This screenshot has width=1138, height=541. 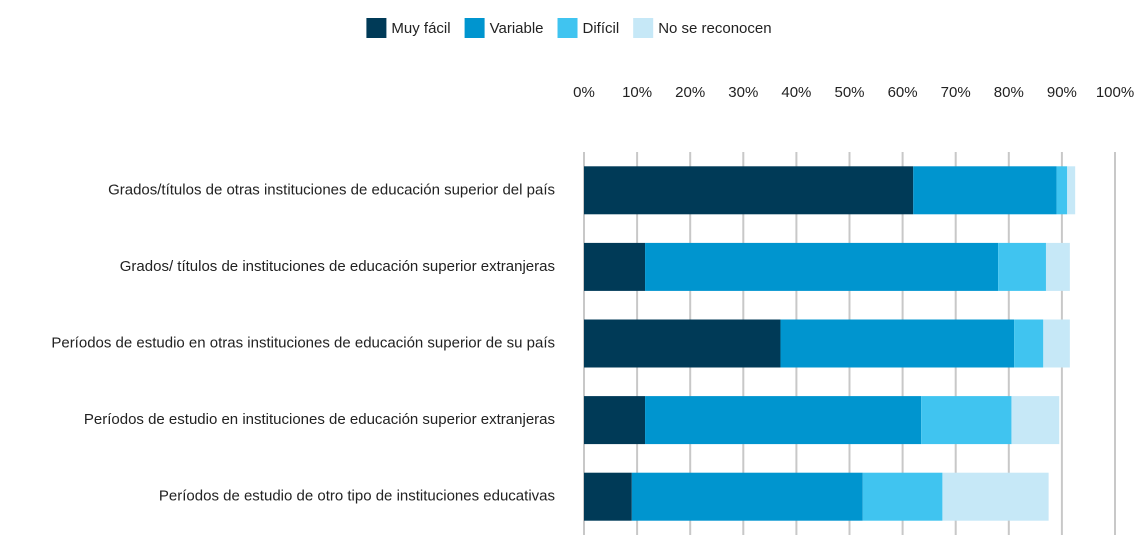 I want to click on x-tick-label: 10%, so click(x=637, y=92).